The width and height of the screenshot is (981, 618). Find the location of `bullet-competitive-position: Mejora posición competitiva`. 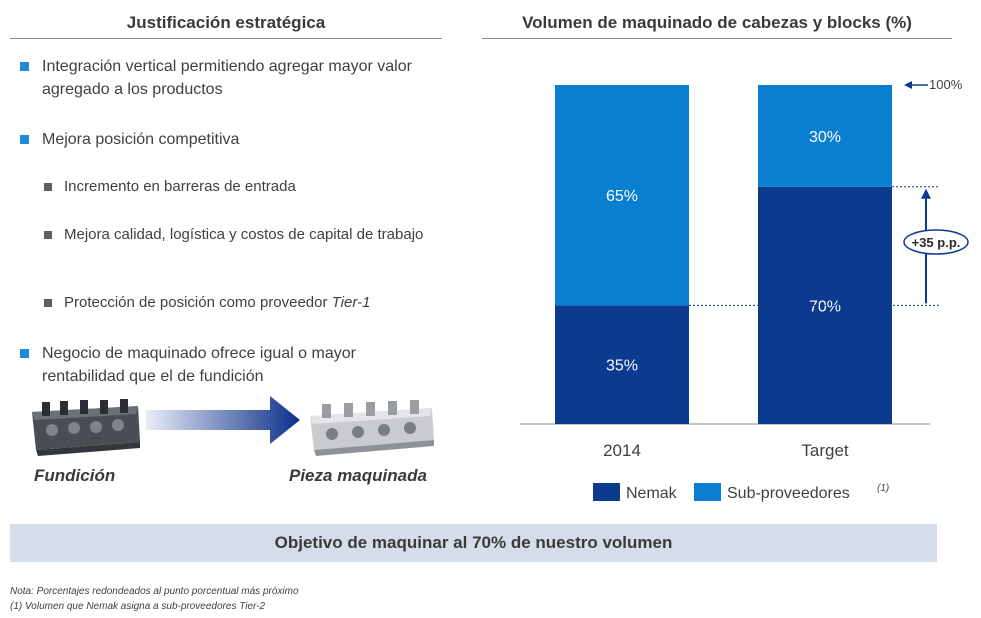

bullet-competitive-position: Mejora posición competitiva is located at coordinates (230, 139).